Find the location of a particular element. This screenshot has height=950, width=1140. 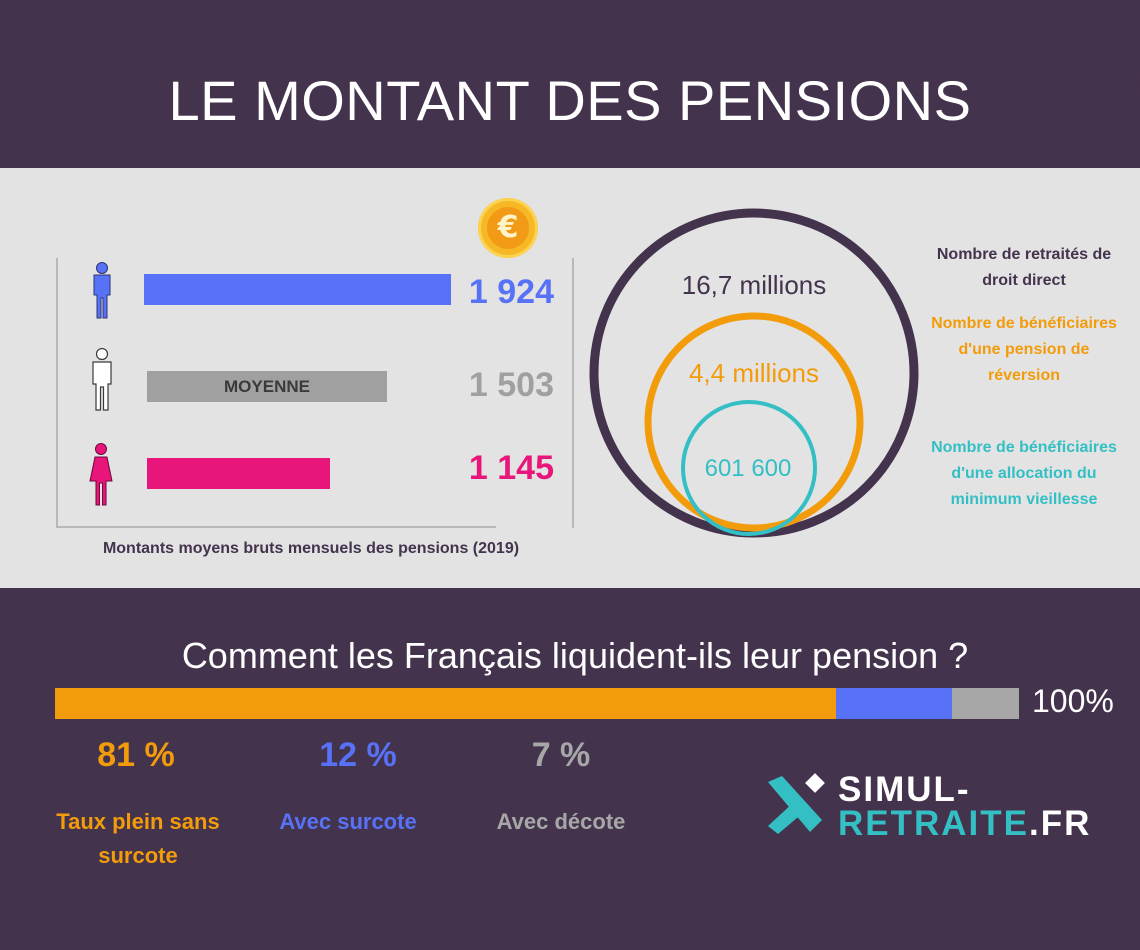

circle-inner is located at coordinates (749, 468).